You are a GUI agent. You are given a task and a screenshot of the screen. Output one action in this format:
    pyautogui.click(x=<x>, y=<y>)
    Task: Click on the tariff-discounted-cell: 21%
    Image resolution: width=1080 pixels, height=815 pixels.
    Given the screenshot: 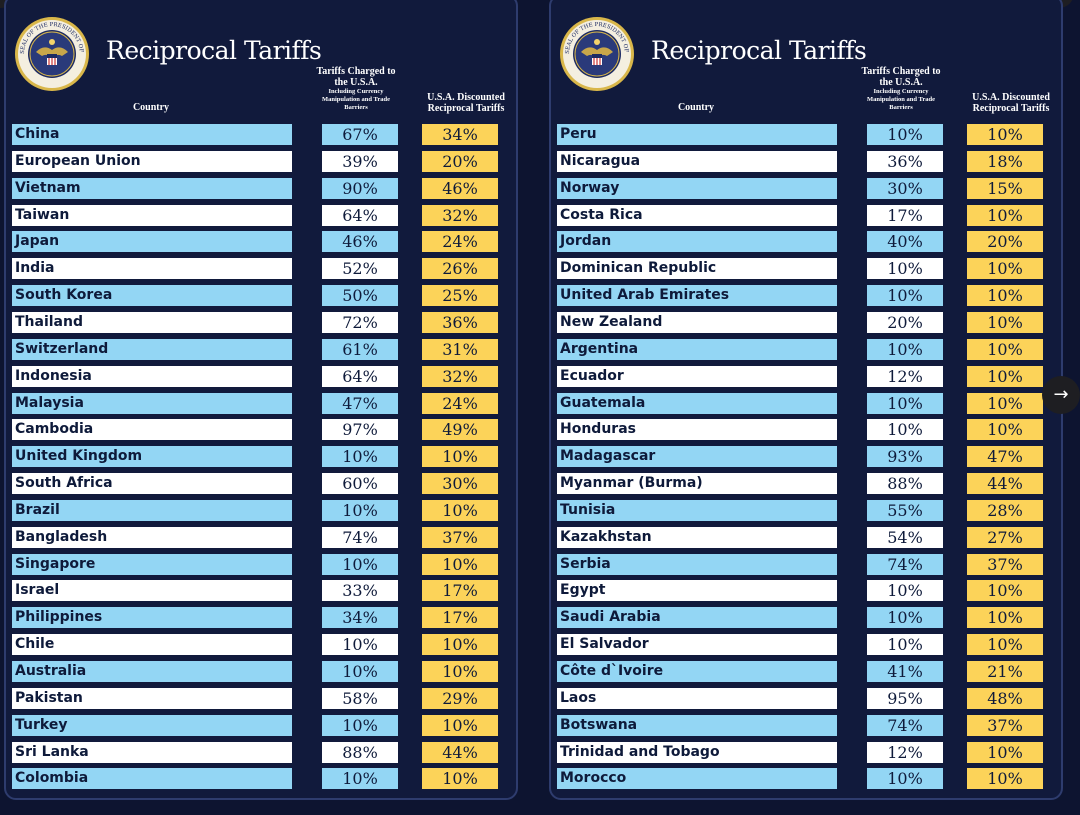 What is the action you would take?
    pyautogui.click(x=1005, y=671)
    